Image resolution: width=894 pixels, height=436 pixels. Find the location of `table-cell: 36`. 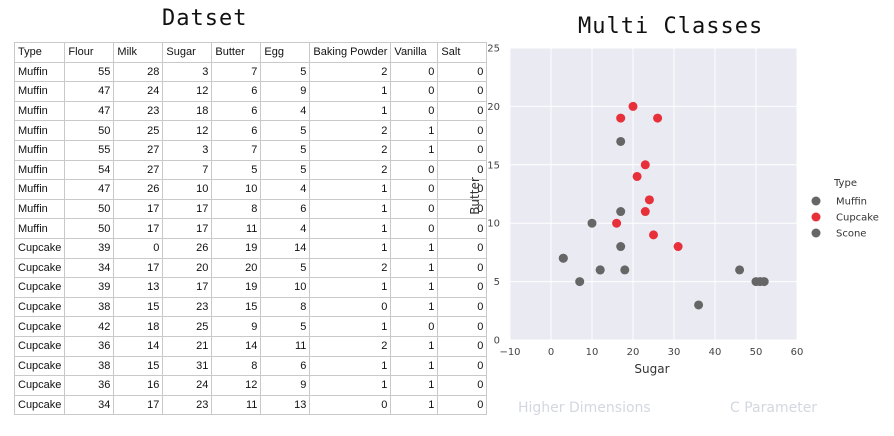

table-cell: 36 is located at coordinates (89, 346).